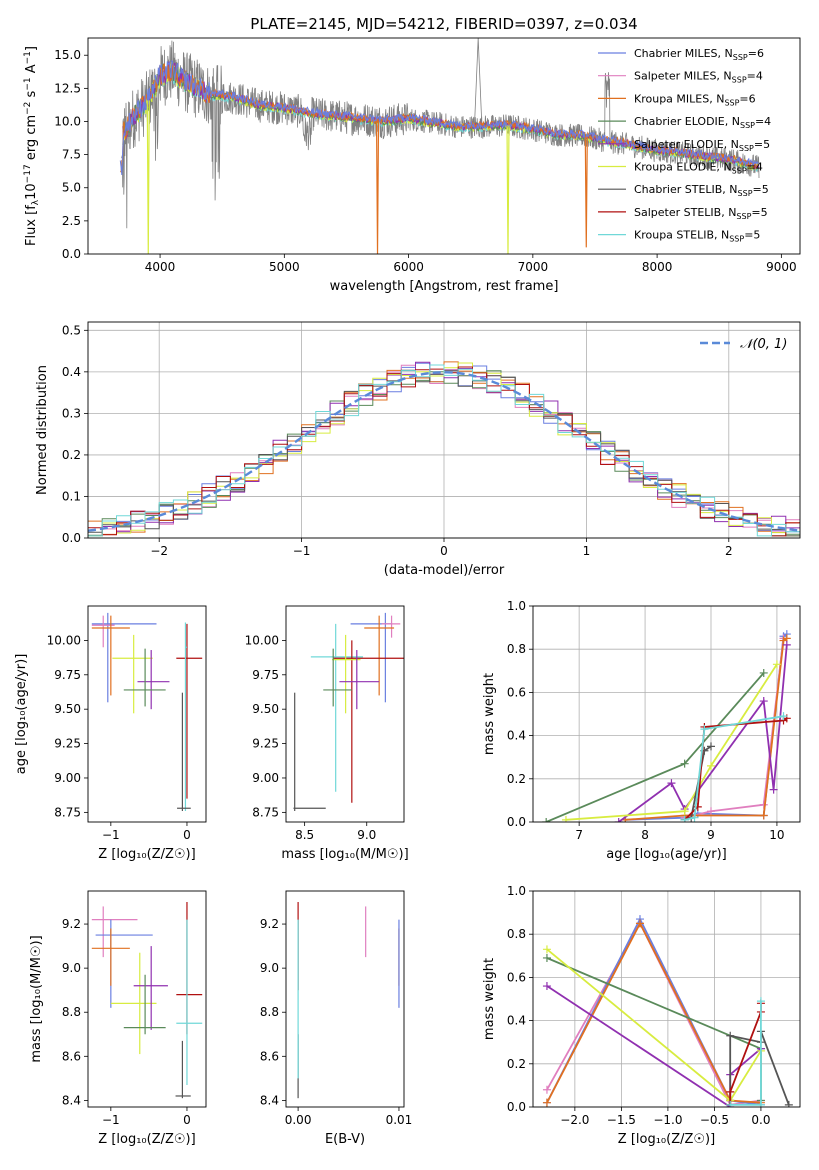 This screenshot has height=1170, width=819. Describe the element at coordinates (345, 1139) in the screenshot. I see `x-axis-label: E(B-V)` at that location.